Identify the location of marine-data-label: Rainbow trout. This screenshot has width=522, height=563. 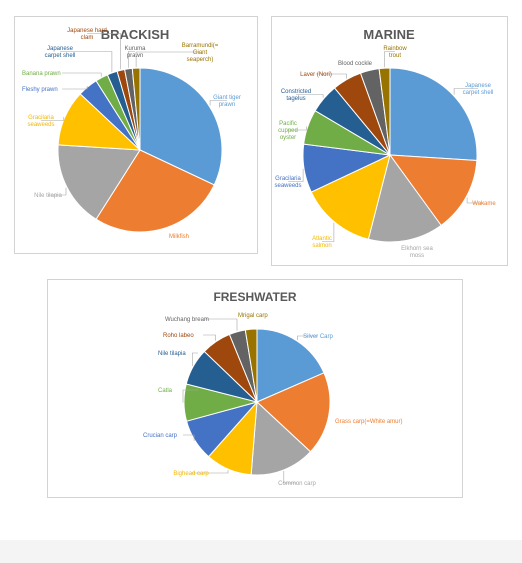
(395, 52).